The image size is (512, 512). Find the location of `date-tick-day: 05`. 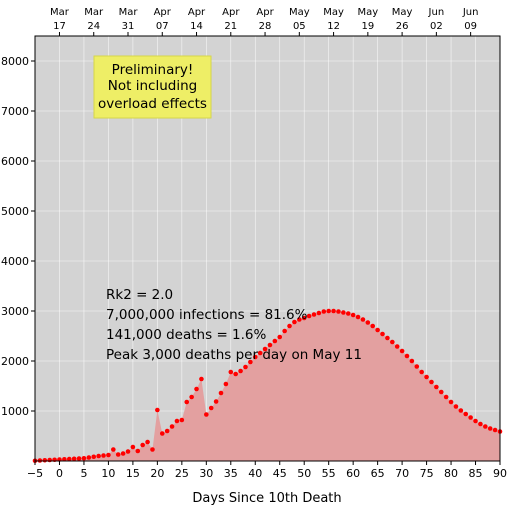

date-tick-day: 05 is located at coordinates (299, 26).